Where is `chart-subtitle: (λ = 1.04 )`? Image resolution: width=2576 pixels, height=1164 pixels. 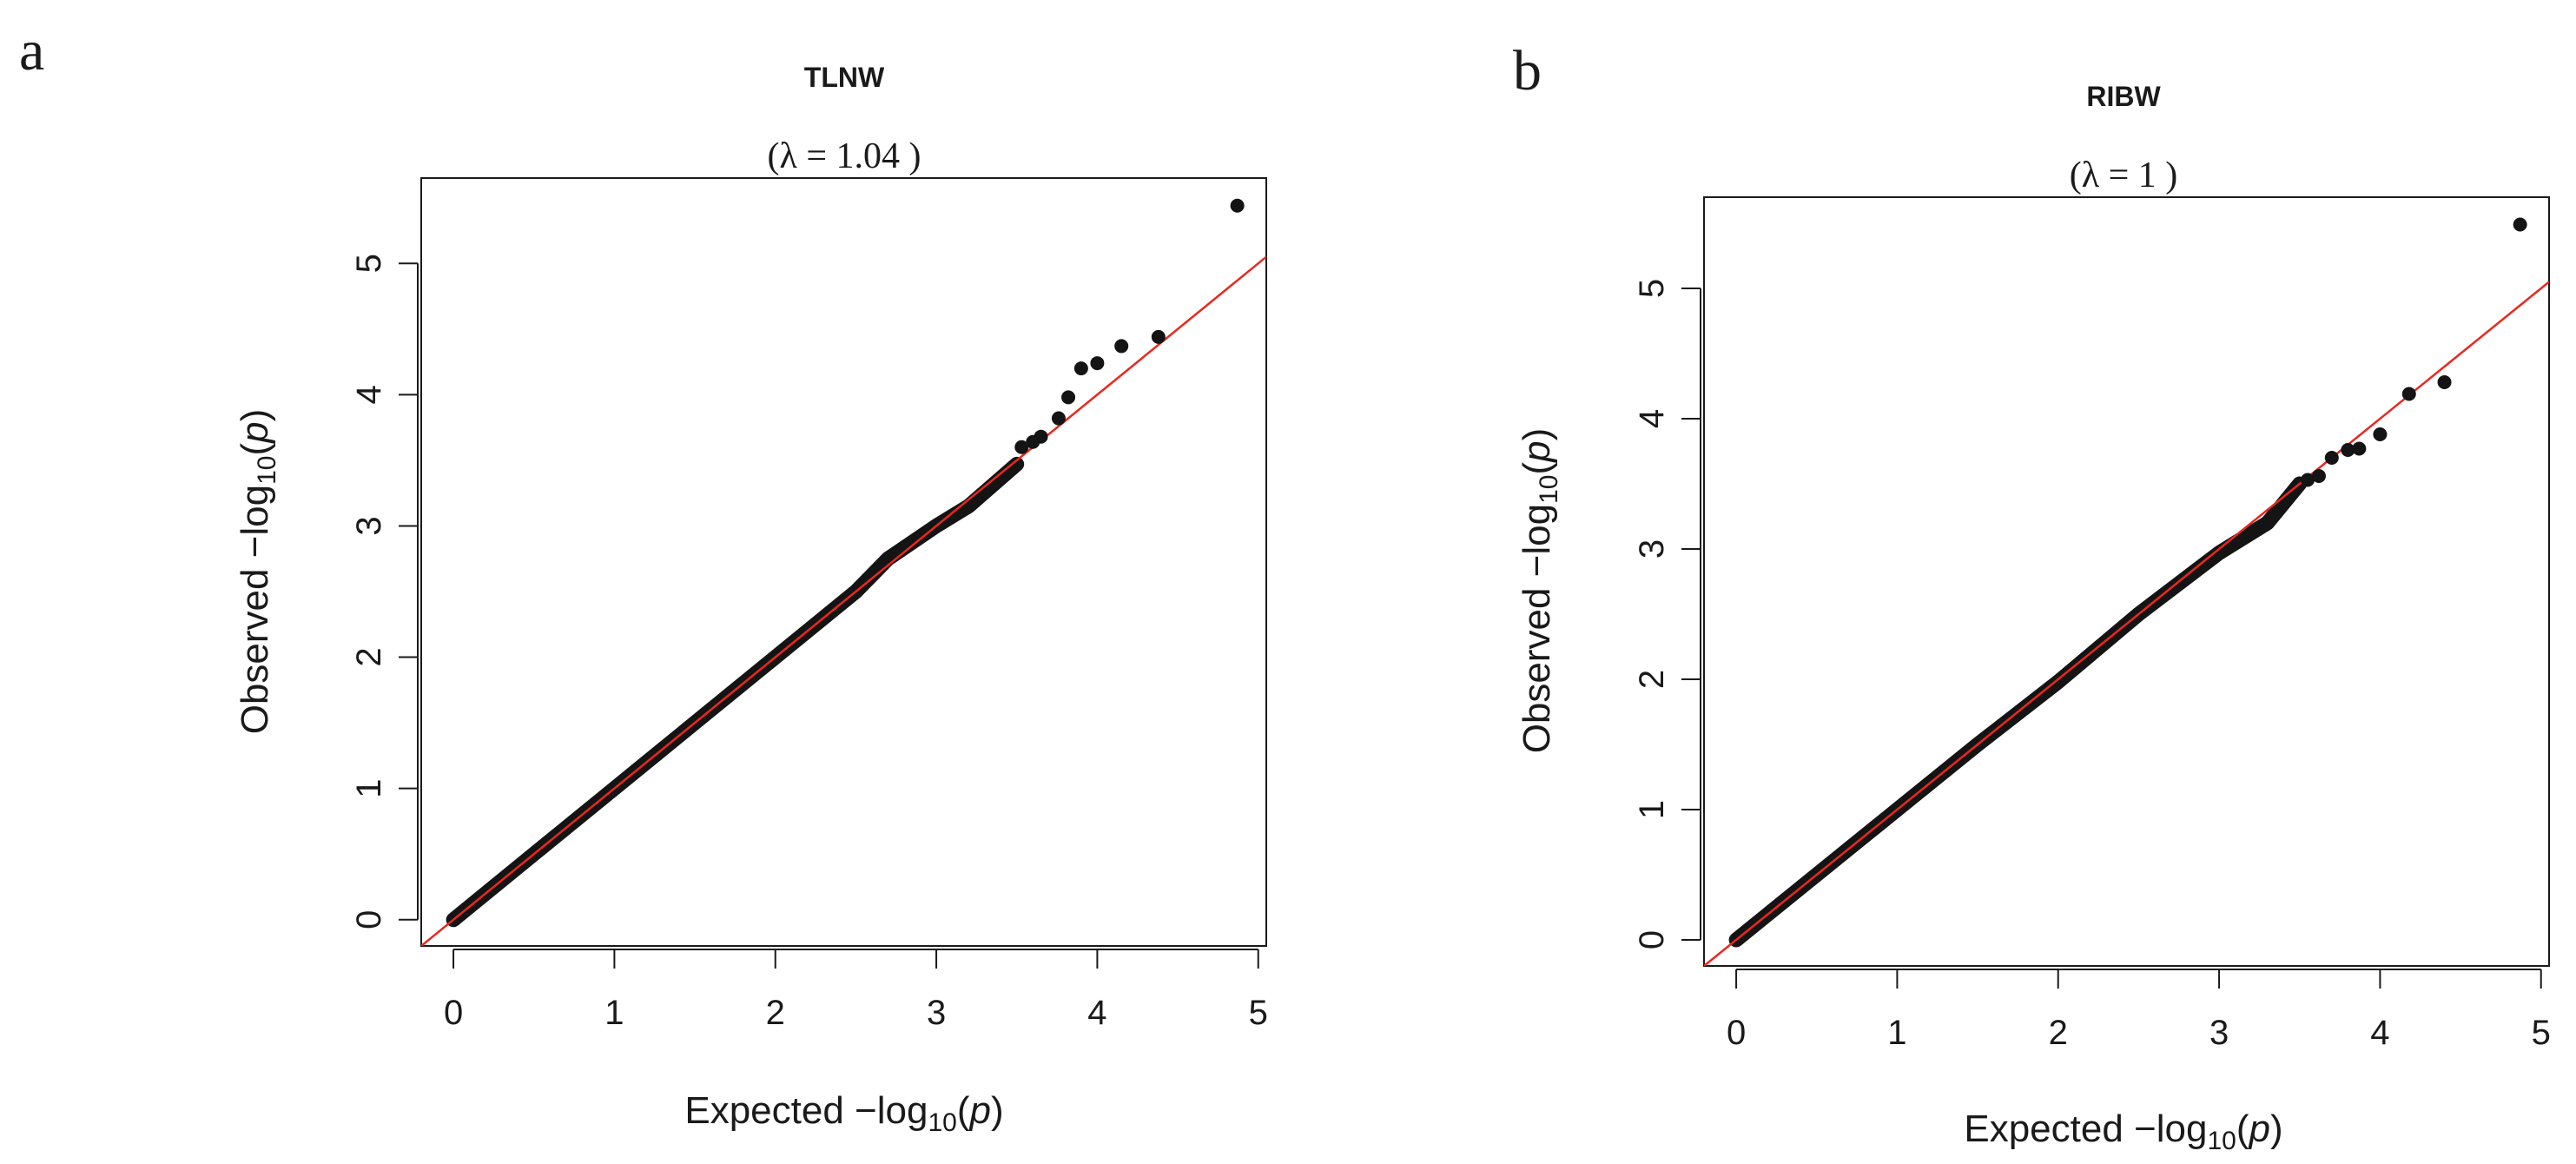
chart-subtitle: (λ = 1.04 ) is located at coordinates (844, 156).